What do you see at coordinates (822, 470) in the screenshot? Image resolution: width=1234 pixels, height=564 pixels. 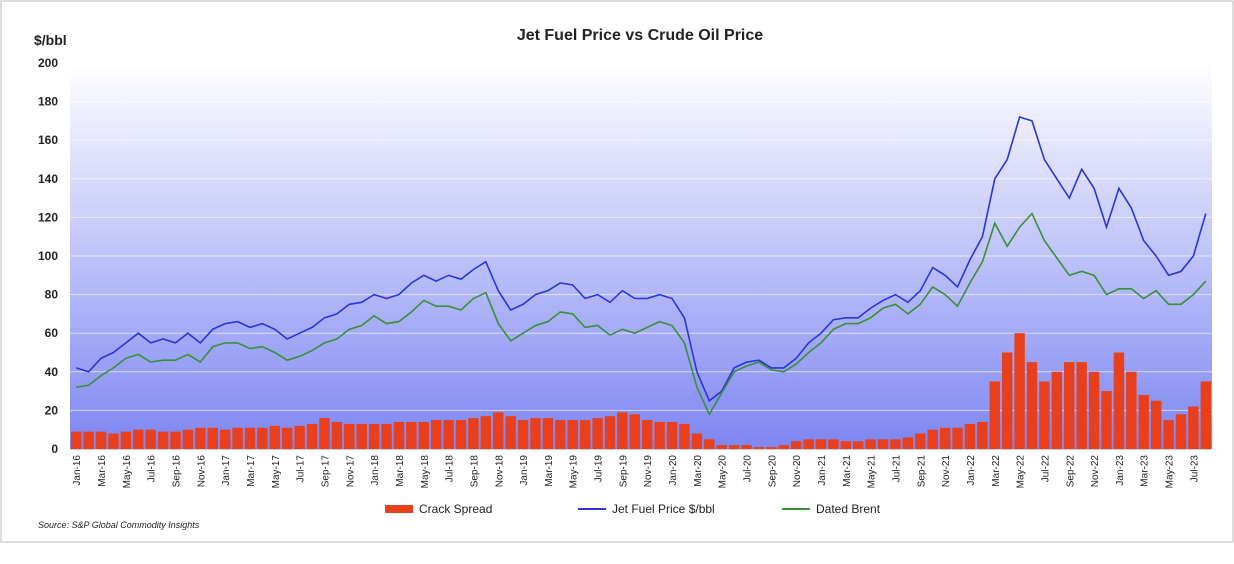 I see `x-tick-label: Jan-21` at bounding box center [822, 470].